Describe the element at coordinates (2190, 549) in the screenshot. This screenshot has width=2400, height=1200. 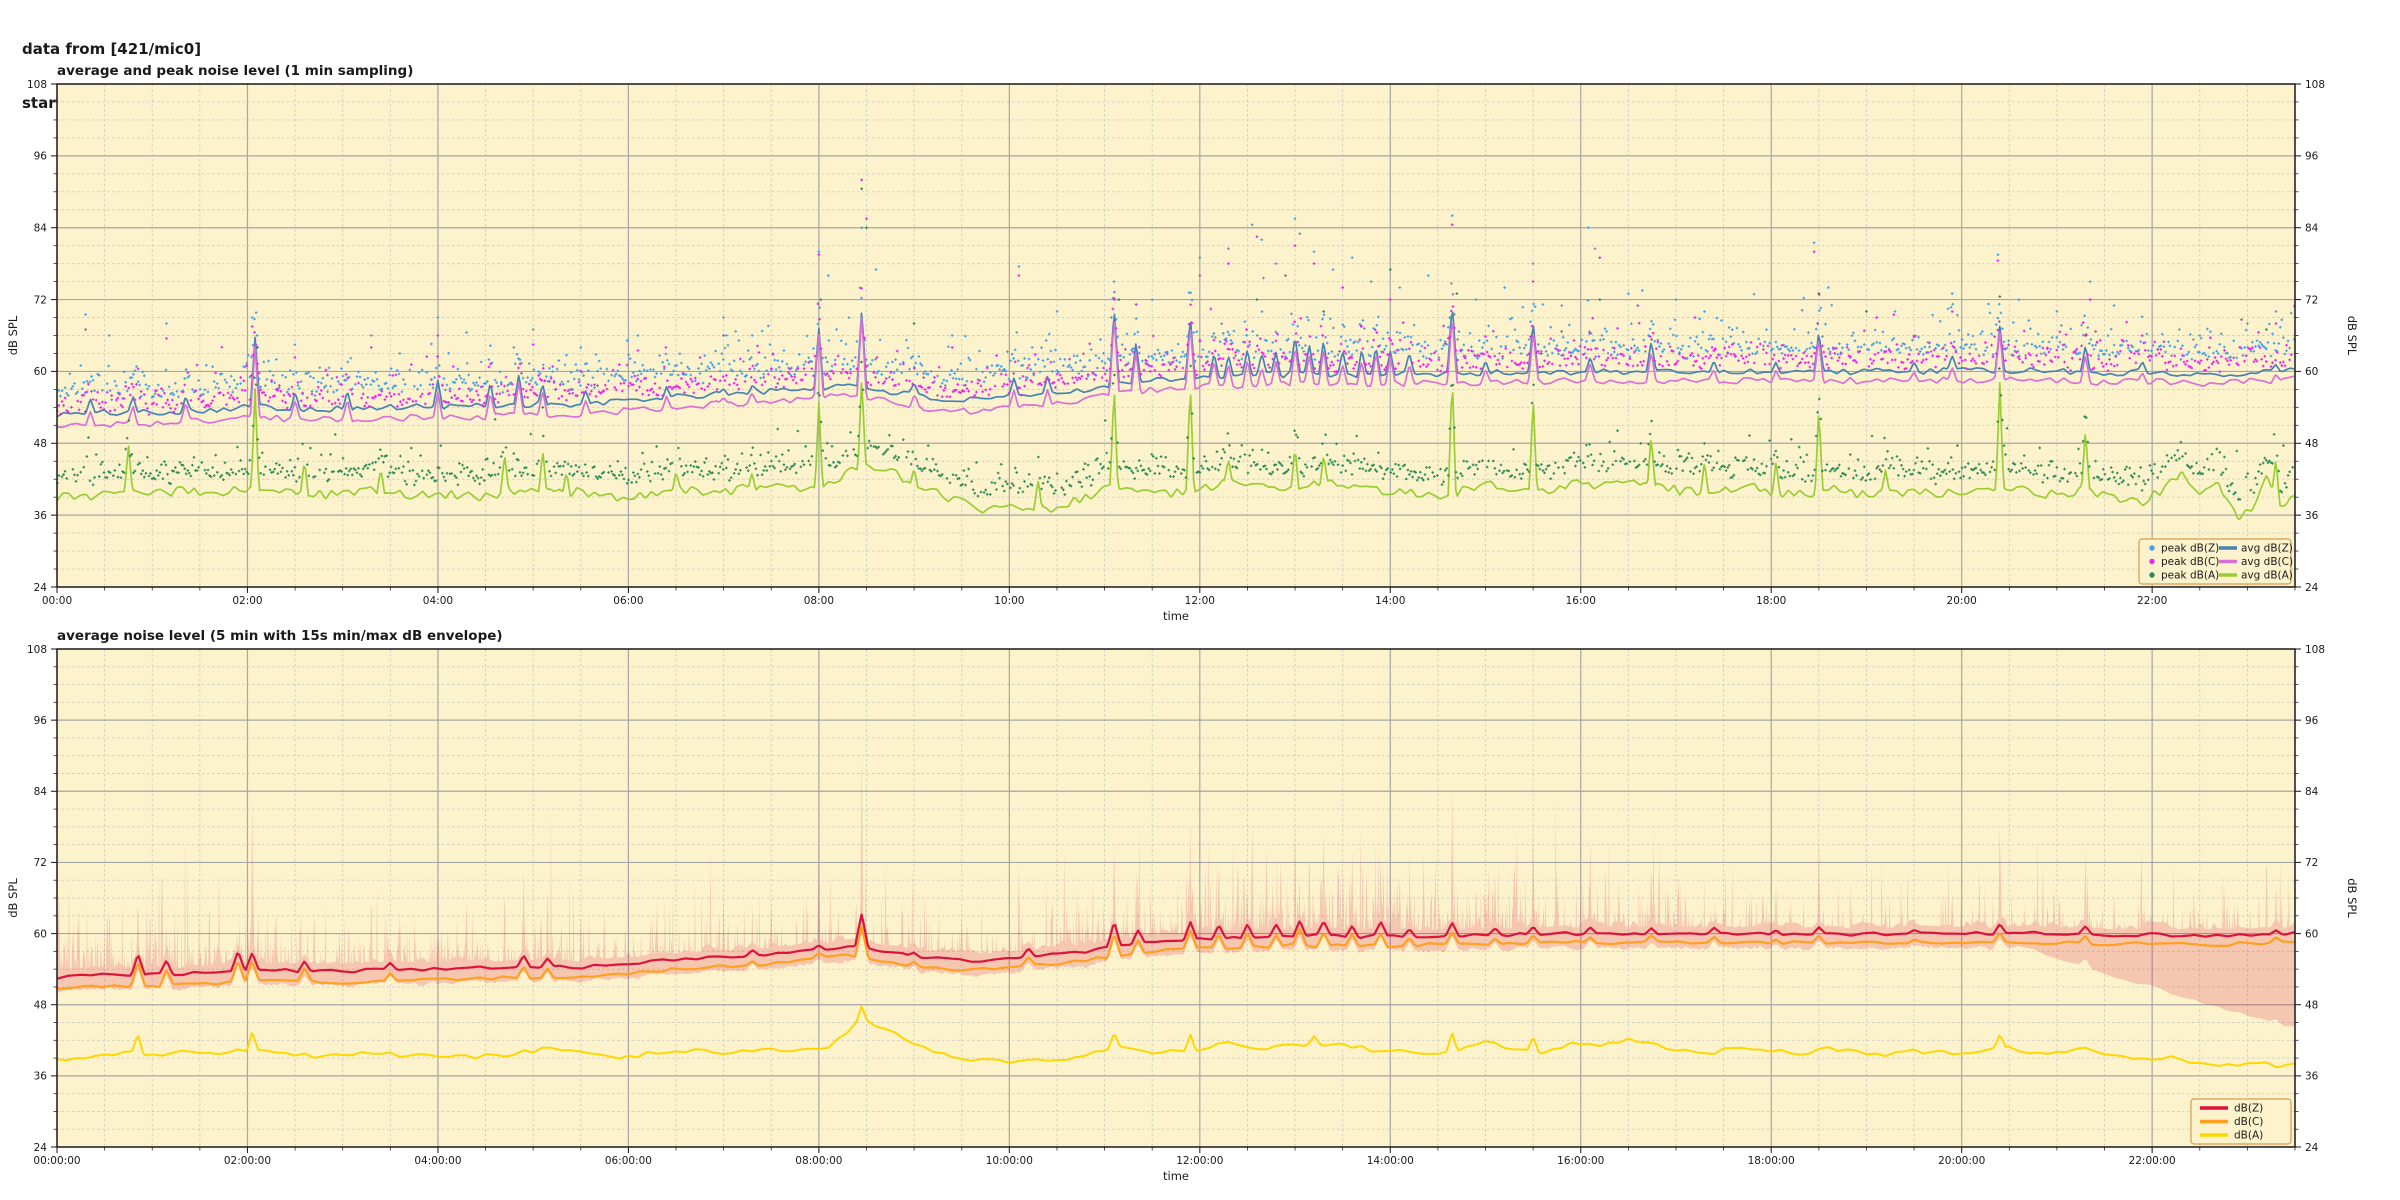
I see `legend-label: peak dB(Z)` at that location.